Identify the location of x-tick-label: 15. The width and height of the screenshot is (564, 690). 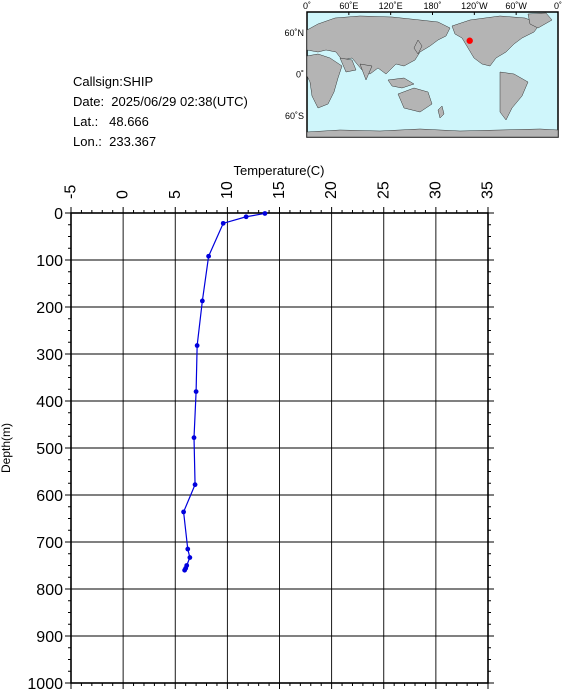
(279, 190).